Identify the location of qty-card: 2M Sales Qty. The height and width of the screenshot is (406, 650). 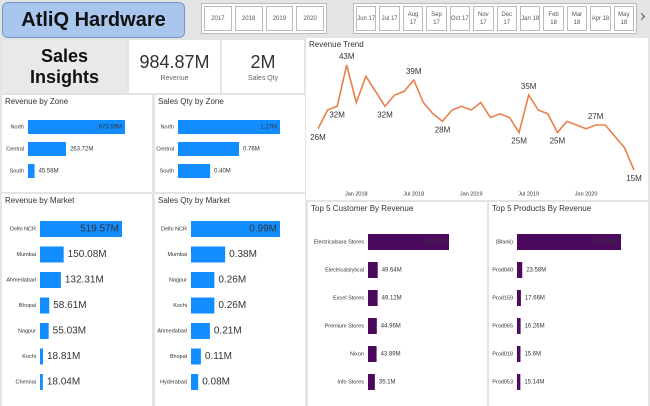
(263, 66).